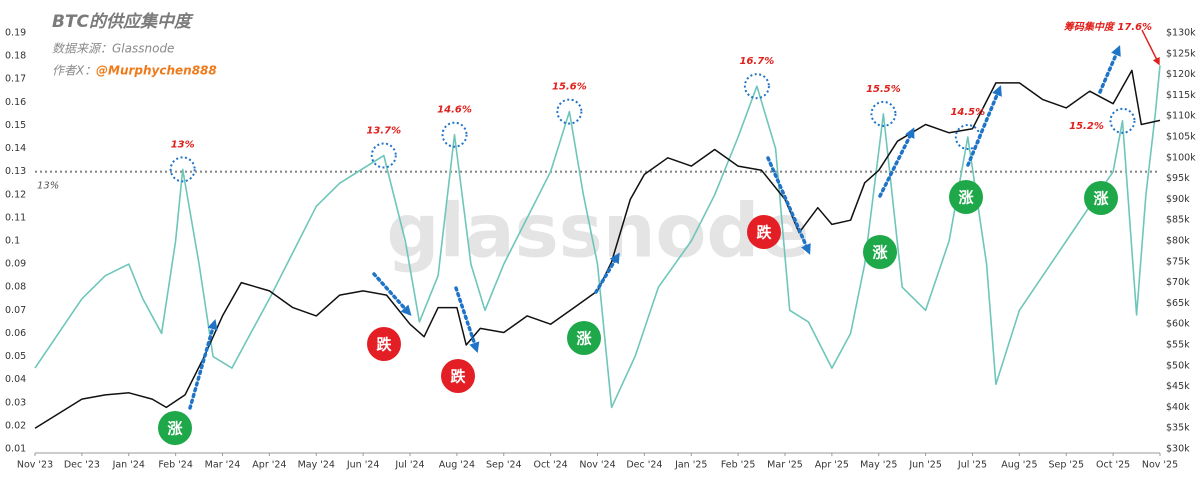 The width and height of the screenshot is (1200, 482). I want to click on y-tick-label: 0.05, so click(15, 356).